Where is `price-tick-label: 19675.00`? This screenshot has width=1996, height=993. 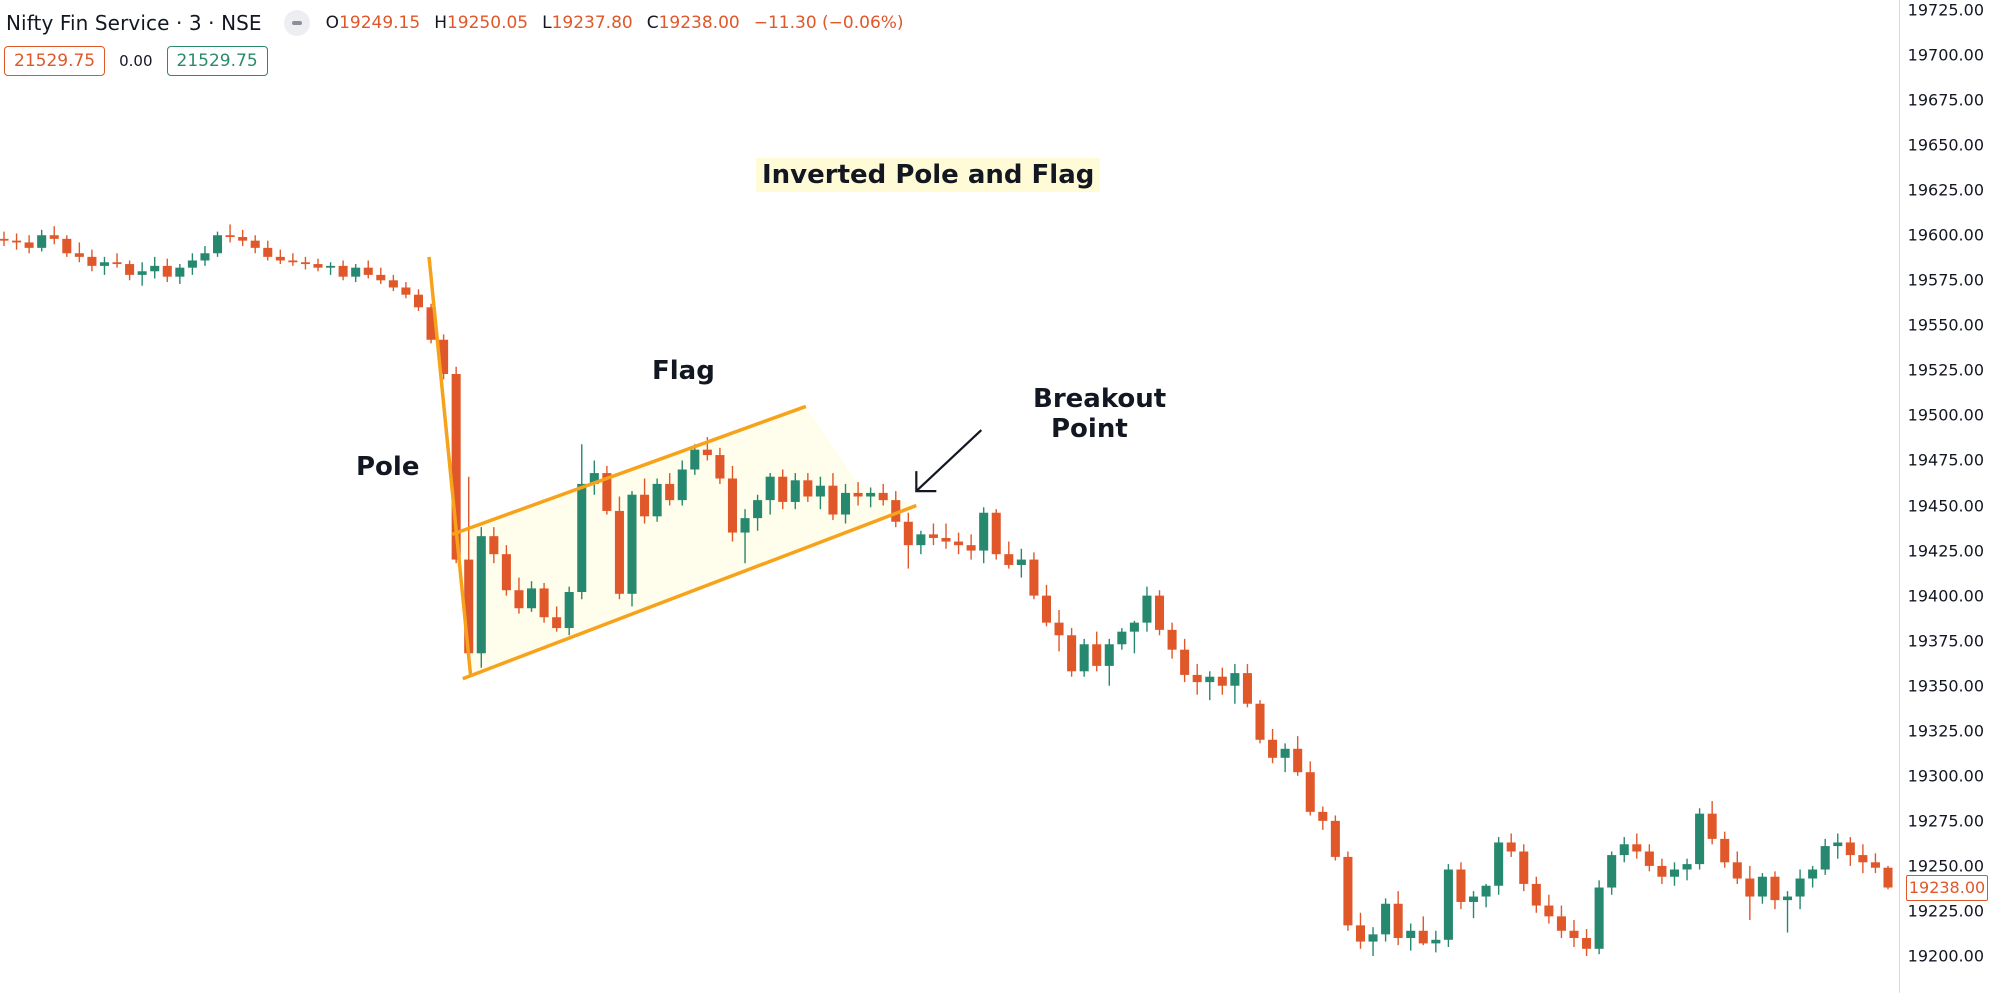
price-tick-label: 19675.00 is located at coordinates (1945, 100).